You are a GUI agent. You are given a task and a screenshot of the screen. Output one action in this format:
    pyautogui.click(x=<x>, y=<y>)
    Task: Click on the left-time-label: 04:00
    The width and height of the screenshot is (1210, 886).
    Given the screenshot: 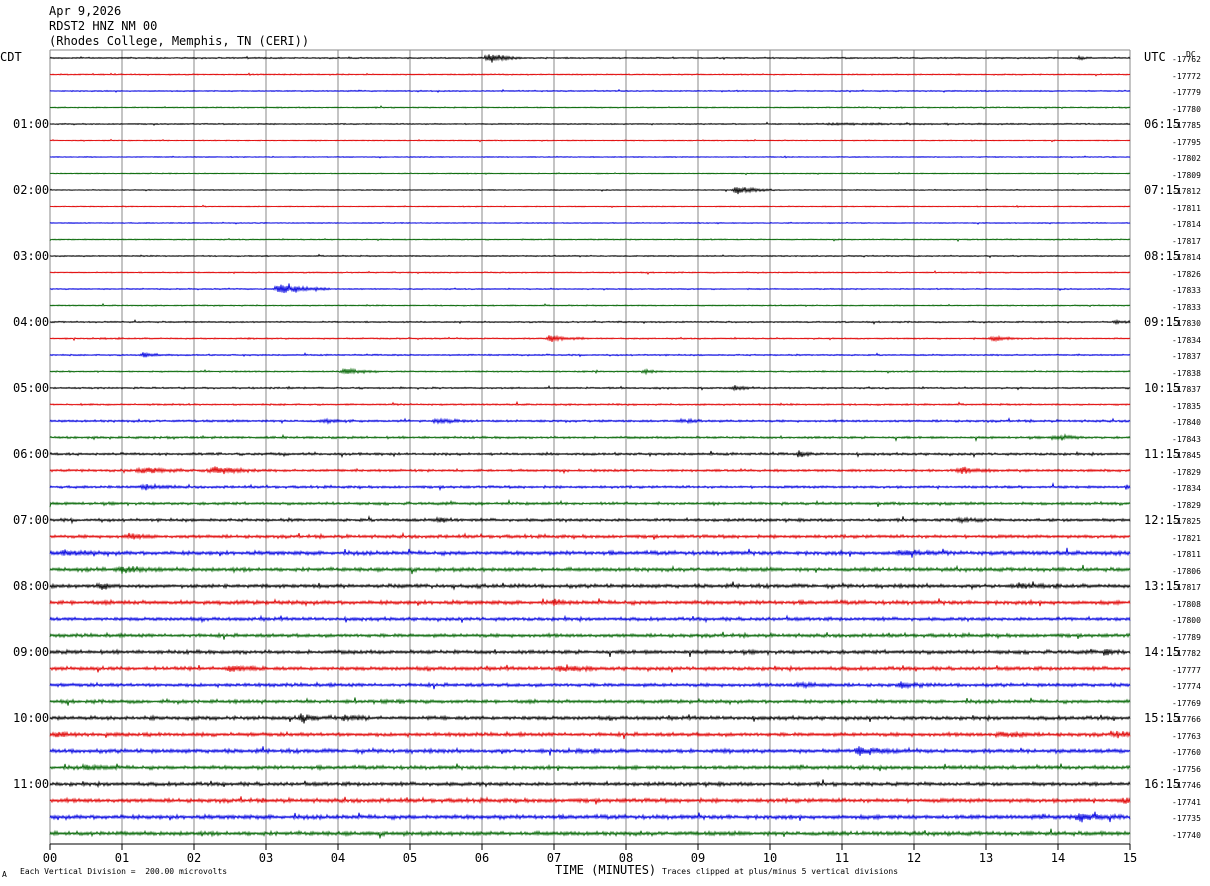 What is the action you would take?
    pyautogui.click(x=31, y=322)
    